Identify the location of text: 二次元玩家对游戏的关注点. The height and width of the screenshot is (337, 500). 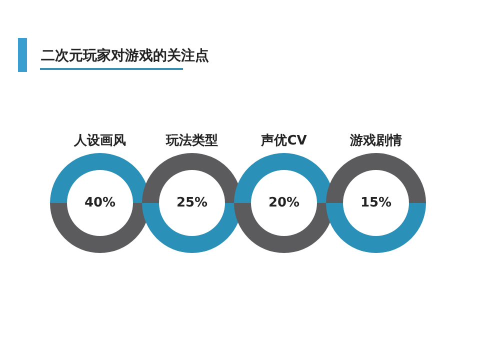
(125, 55).